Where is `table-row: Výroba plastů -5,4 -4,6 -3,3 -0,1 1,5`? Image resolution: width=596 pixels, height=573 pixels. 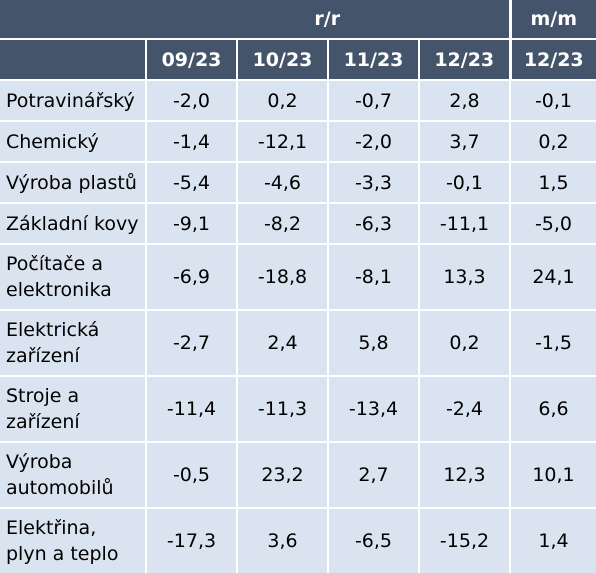 table-row: Výroba plastů -5,4 -4,6 -3,3 -0,1 1,5 is located at coordinates (298, 182).